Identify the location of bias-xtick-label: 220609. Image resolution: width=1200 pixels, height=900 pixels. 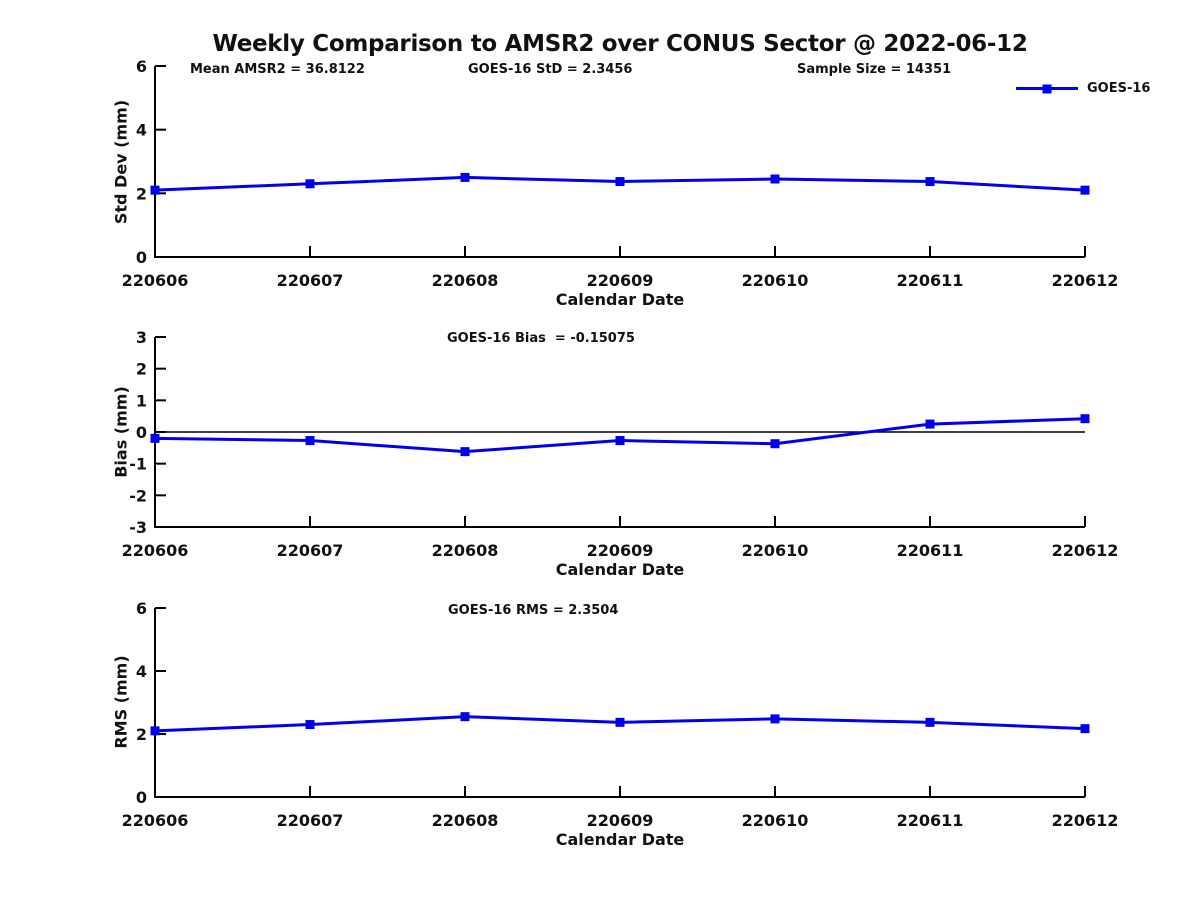
(620, 550).